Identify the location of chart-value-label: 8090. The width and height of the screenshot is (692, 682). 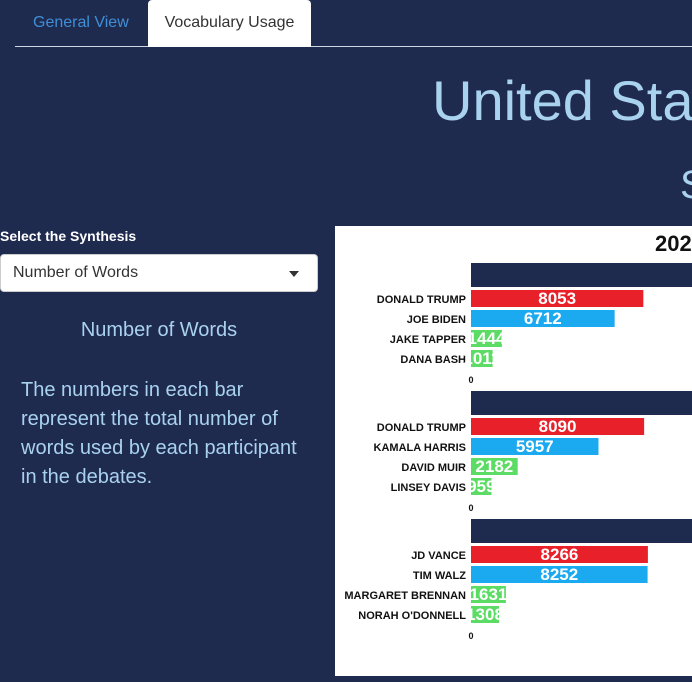
(558, 426).